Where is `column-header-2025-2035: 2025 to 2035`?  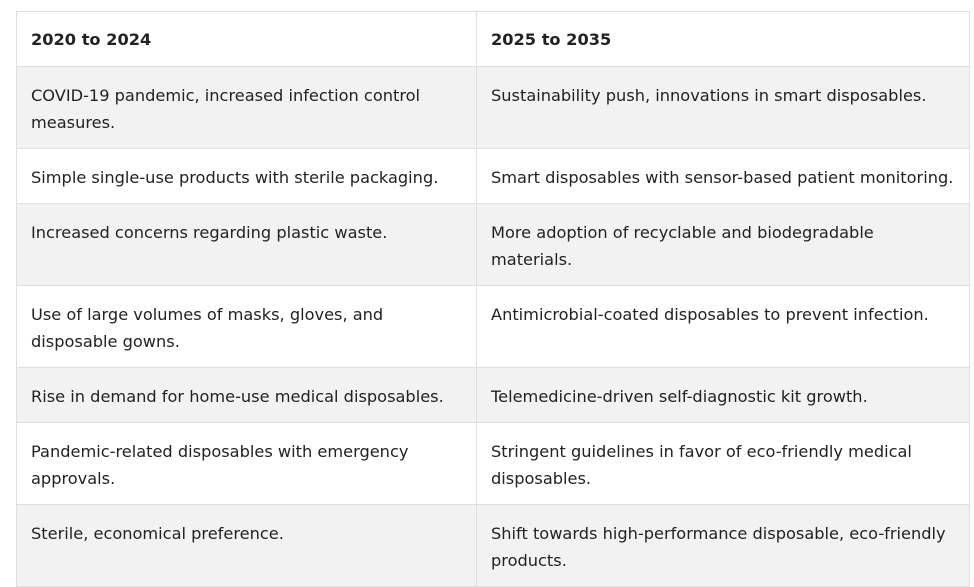
column-header-2025-2035: 2025 to 2035 is located at coordinates (723, 39).